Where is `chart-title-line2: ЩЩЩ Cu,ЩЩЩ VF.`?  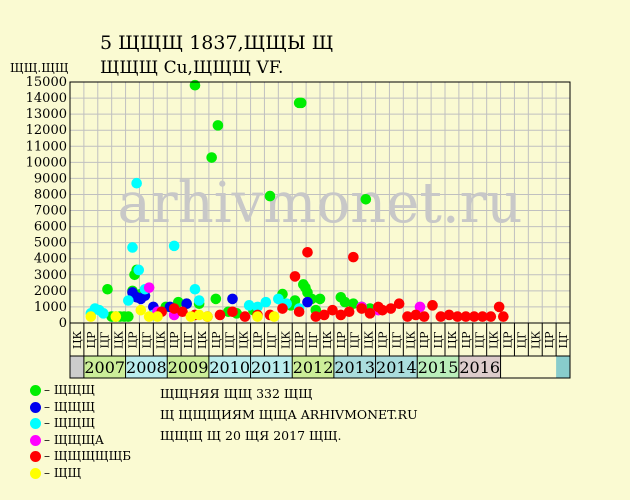 chart-title-line2: ЩЩЩ Cu,ЩЩЩ VF. is located at coordinates (192, 68).